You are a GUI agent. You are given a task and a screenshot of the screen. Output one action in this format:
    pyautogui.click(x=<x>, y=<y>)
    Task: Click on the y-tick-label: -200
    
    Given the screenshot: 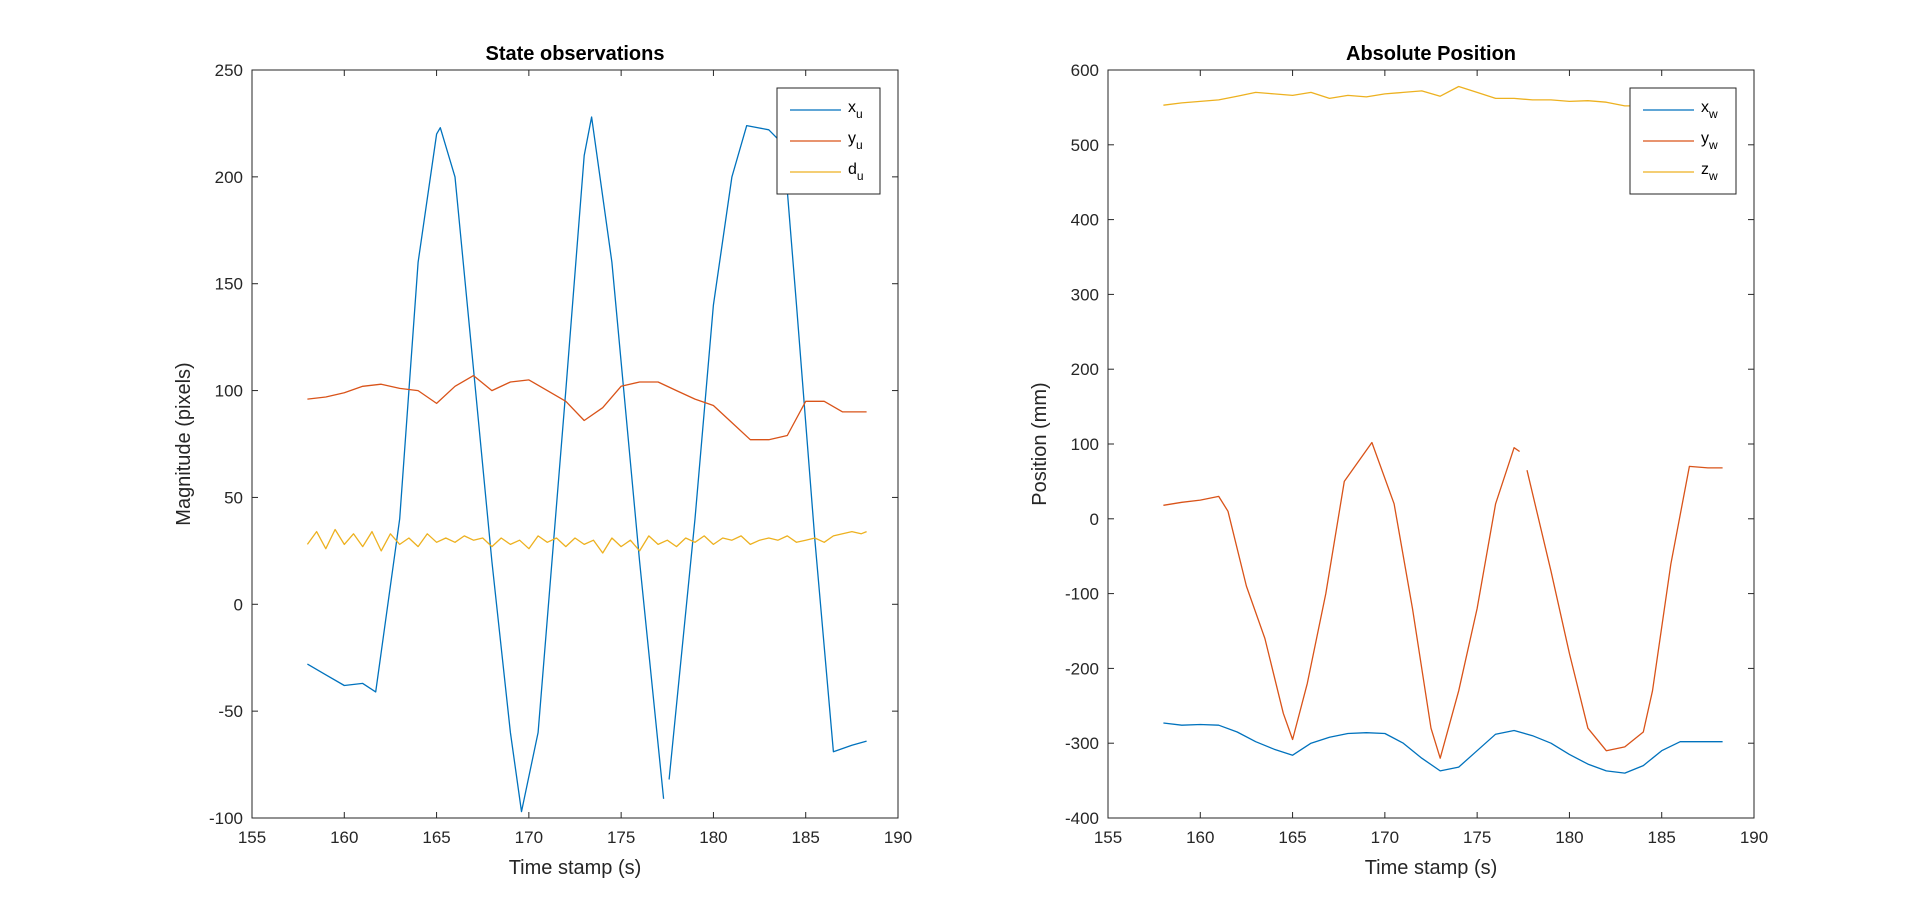 What is the action you would take?
    pyautogui.click(x=1082, y=668)
    